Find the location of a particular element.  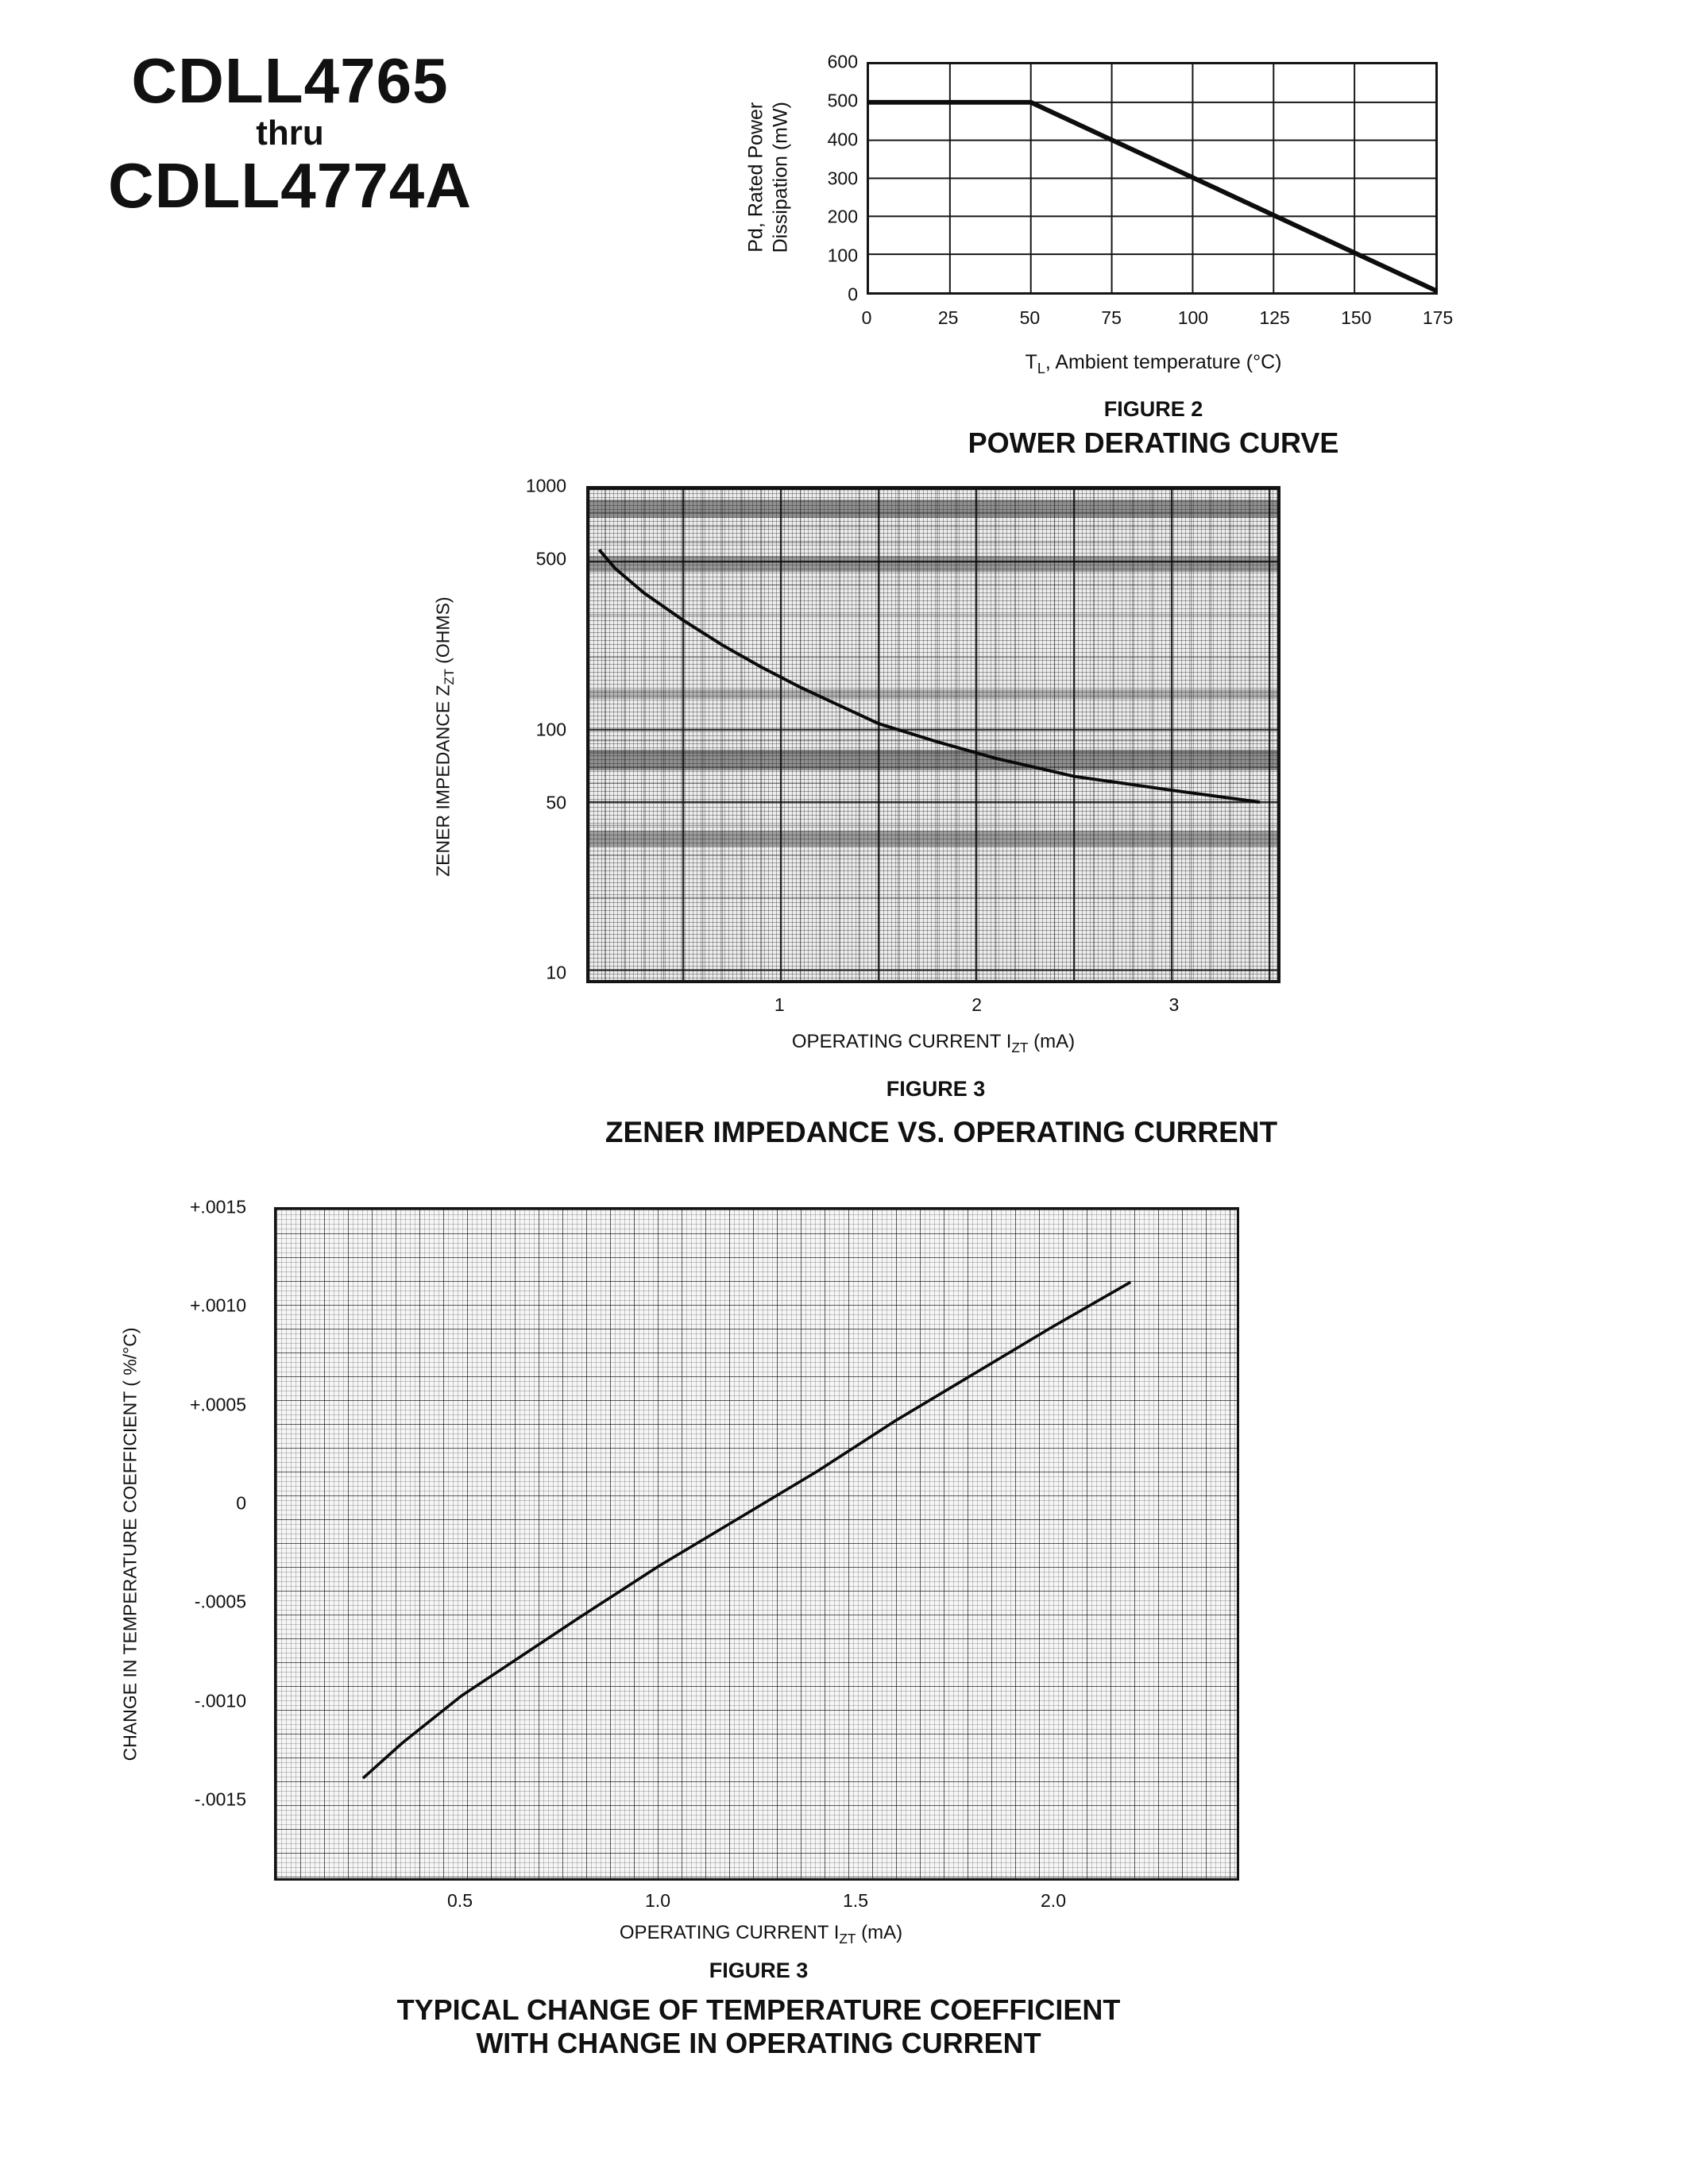

title-thru: thru is located at coordinates (290, 133).